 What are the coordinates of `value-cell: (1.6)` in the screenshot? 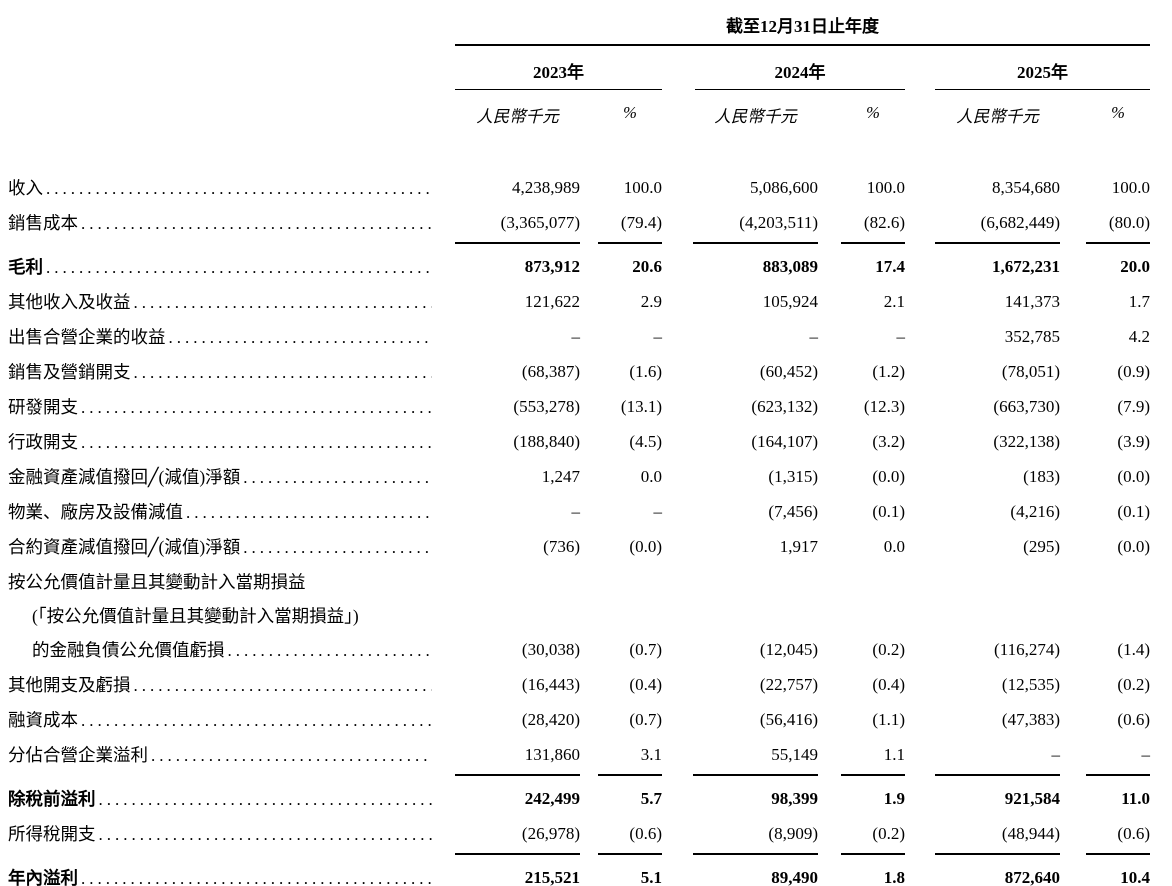 It's located at (645, 371).